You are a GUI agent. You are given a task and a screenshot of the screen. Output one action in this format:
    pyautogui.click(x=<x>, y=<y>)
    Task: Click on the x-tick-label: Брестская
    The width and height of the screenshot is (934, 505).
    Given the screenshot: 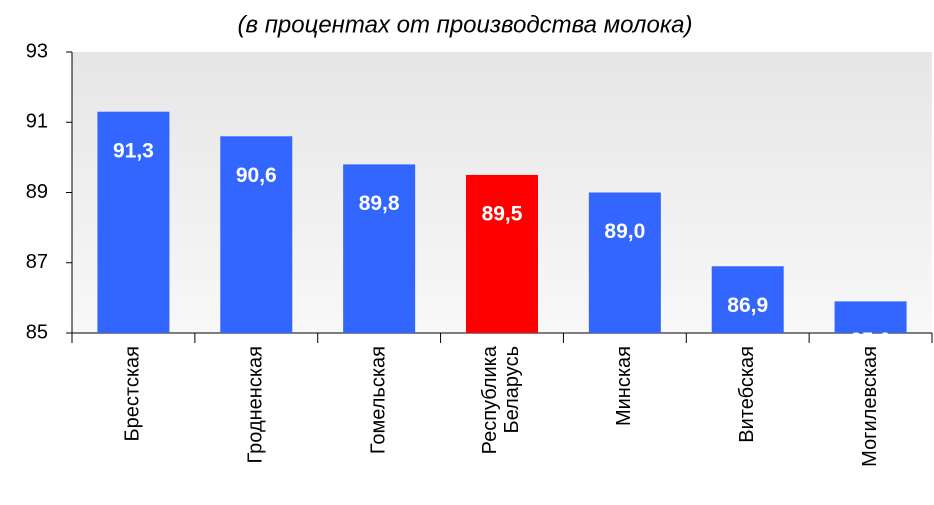 What is the action you would take?
    pyautogui.click(x=133, y=393)
    